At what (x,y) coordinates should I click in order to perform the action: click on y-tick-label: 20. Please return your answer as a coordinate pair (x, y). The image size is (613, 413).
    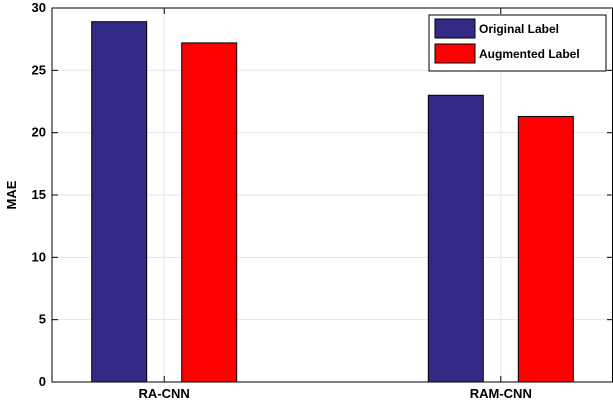
    Looking at the image, I should click on (39, 132).